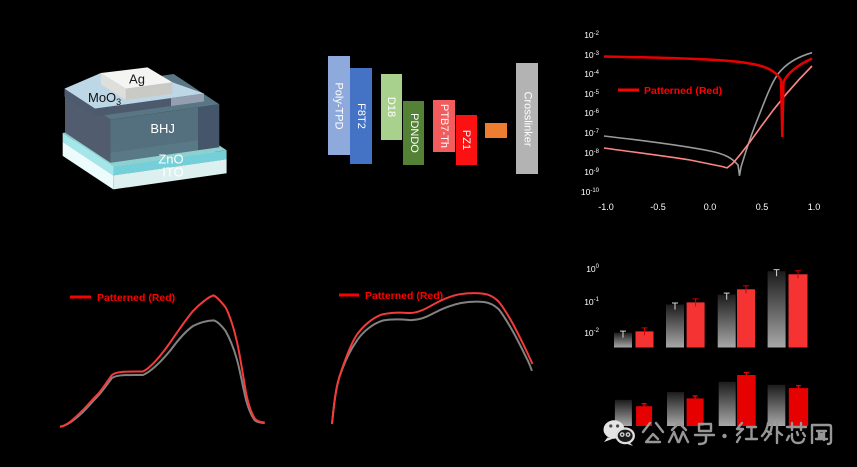 The height and width of the screenshot is (467, 857). I want to click on svg-text: -1.0, so click(606, 207).